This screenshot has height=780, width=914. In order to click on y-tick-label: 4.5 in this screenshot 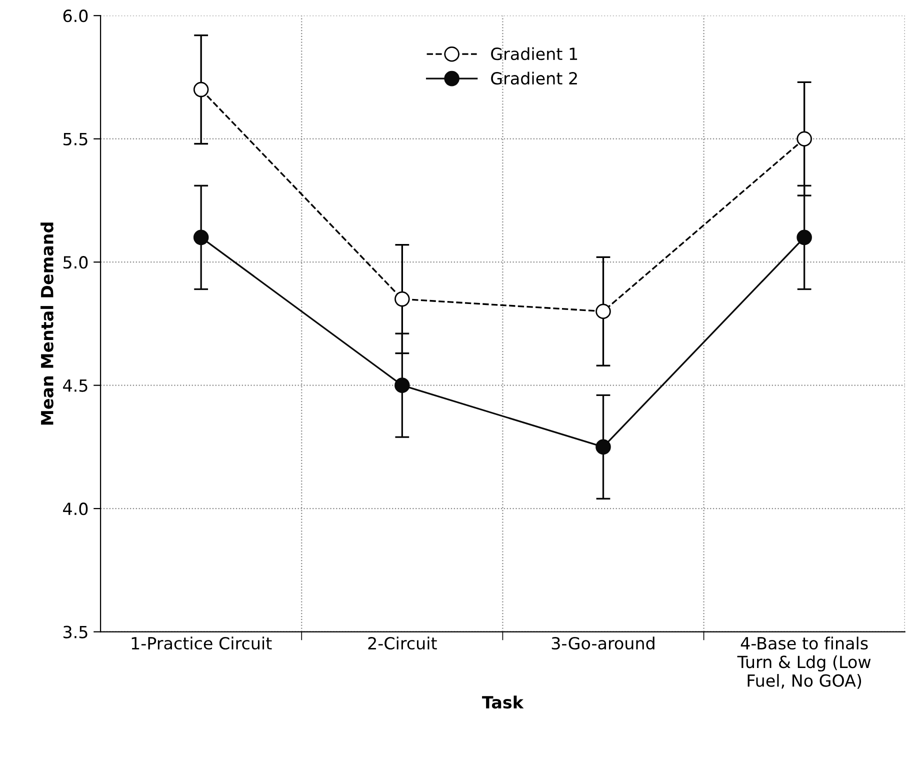, I will do `click(75, 386)`.